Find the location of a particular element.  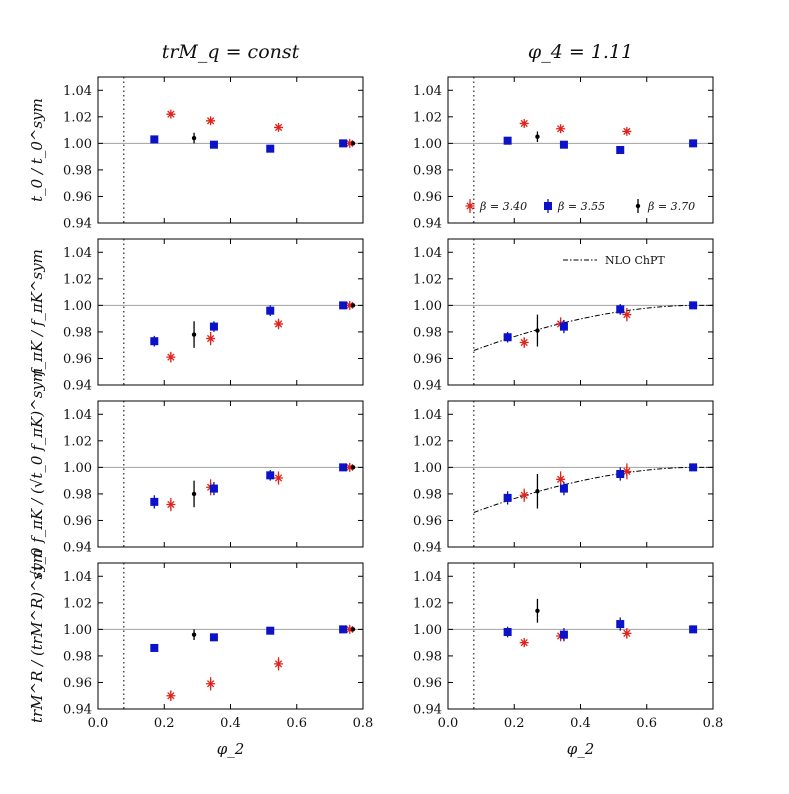

y-tick-label-r1c1: 1.00 is located at coordinates (427, 306).